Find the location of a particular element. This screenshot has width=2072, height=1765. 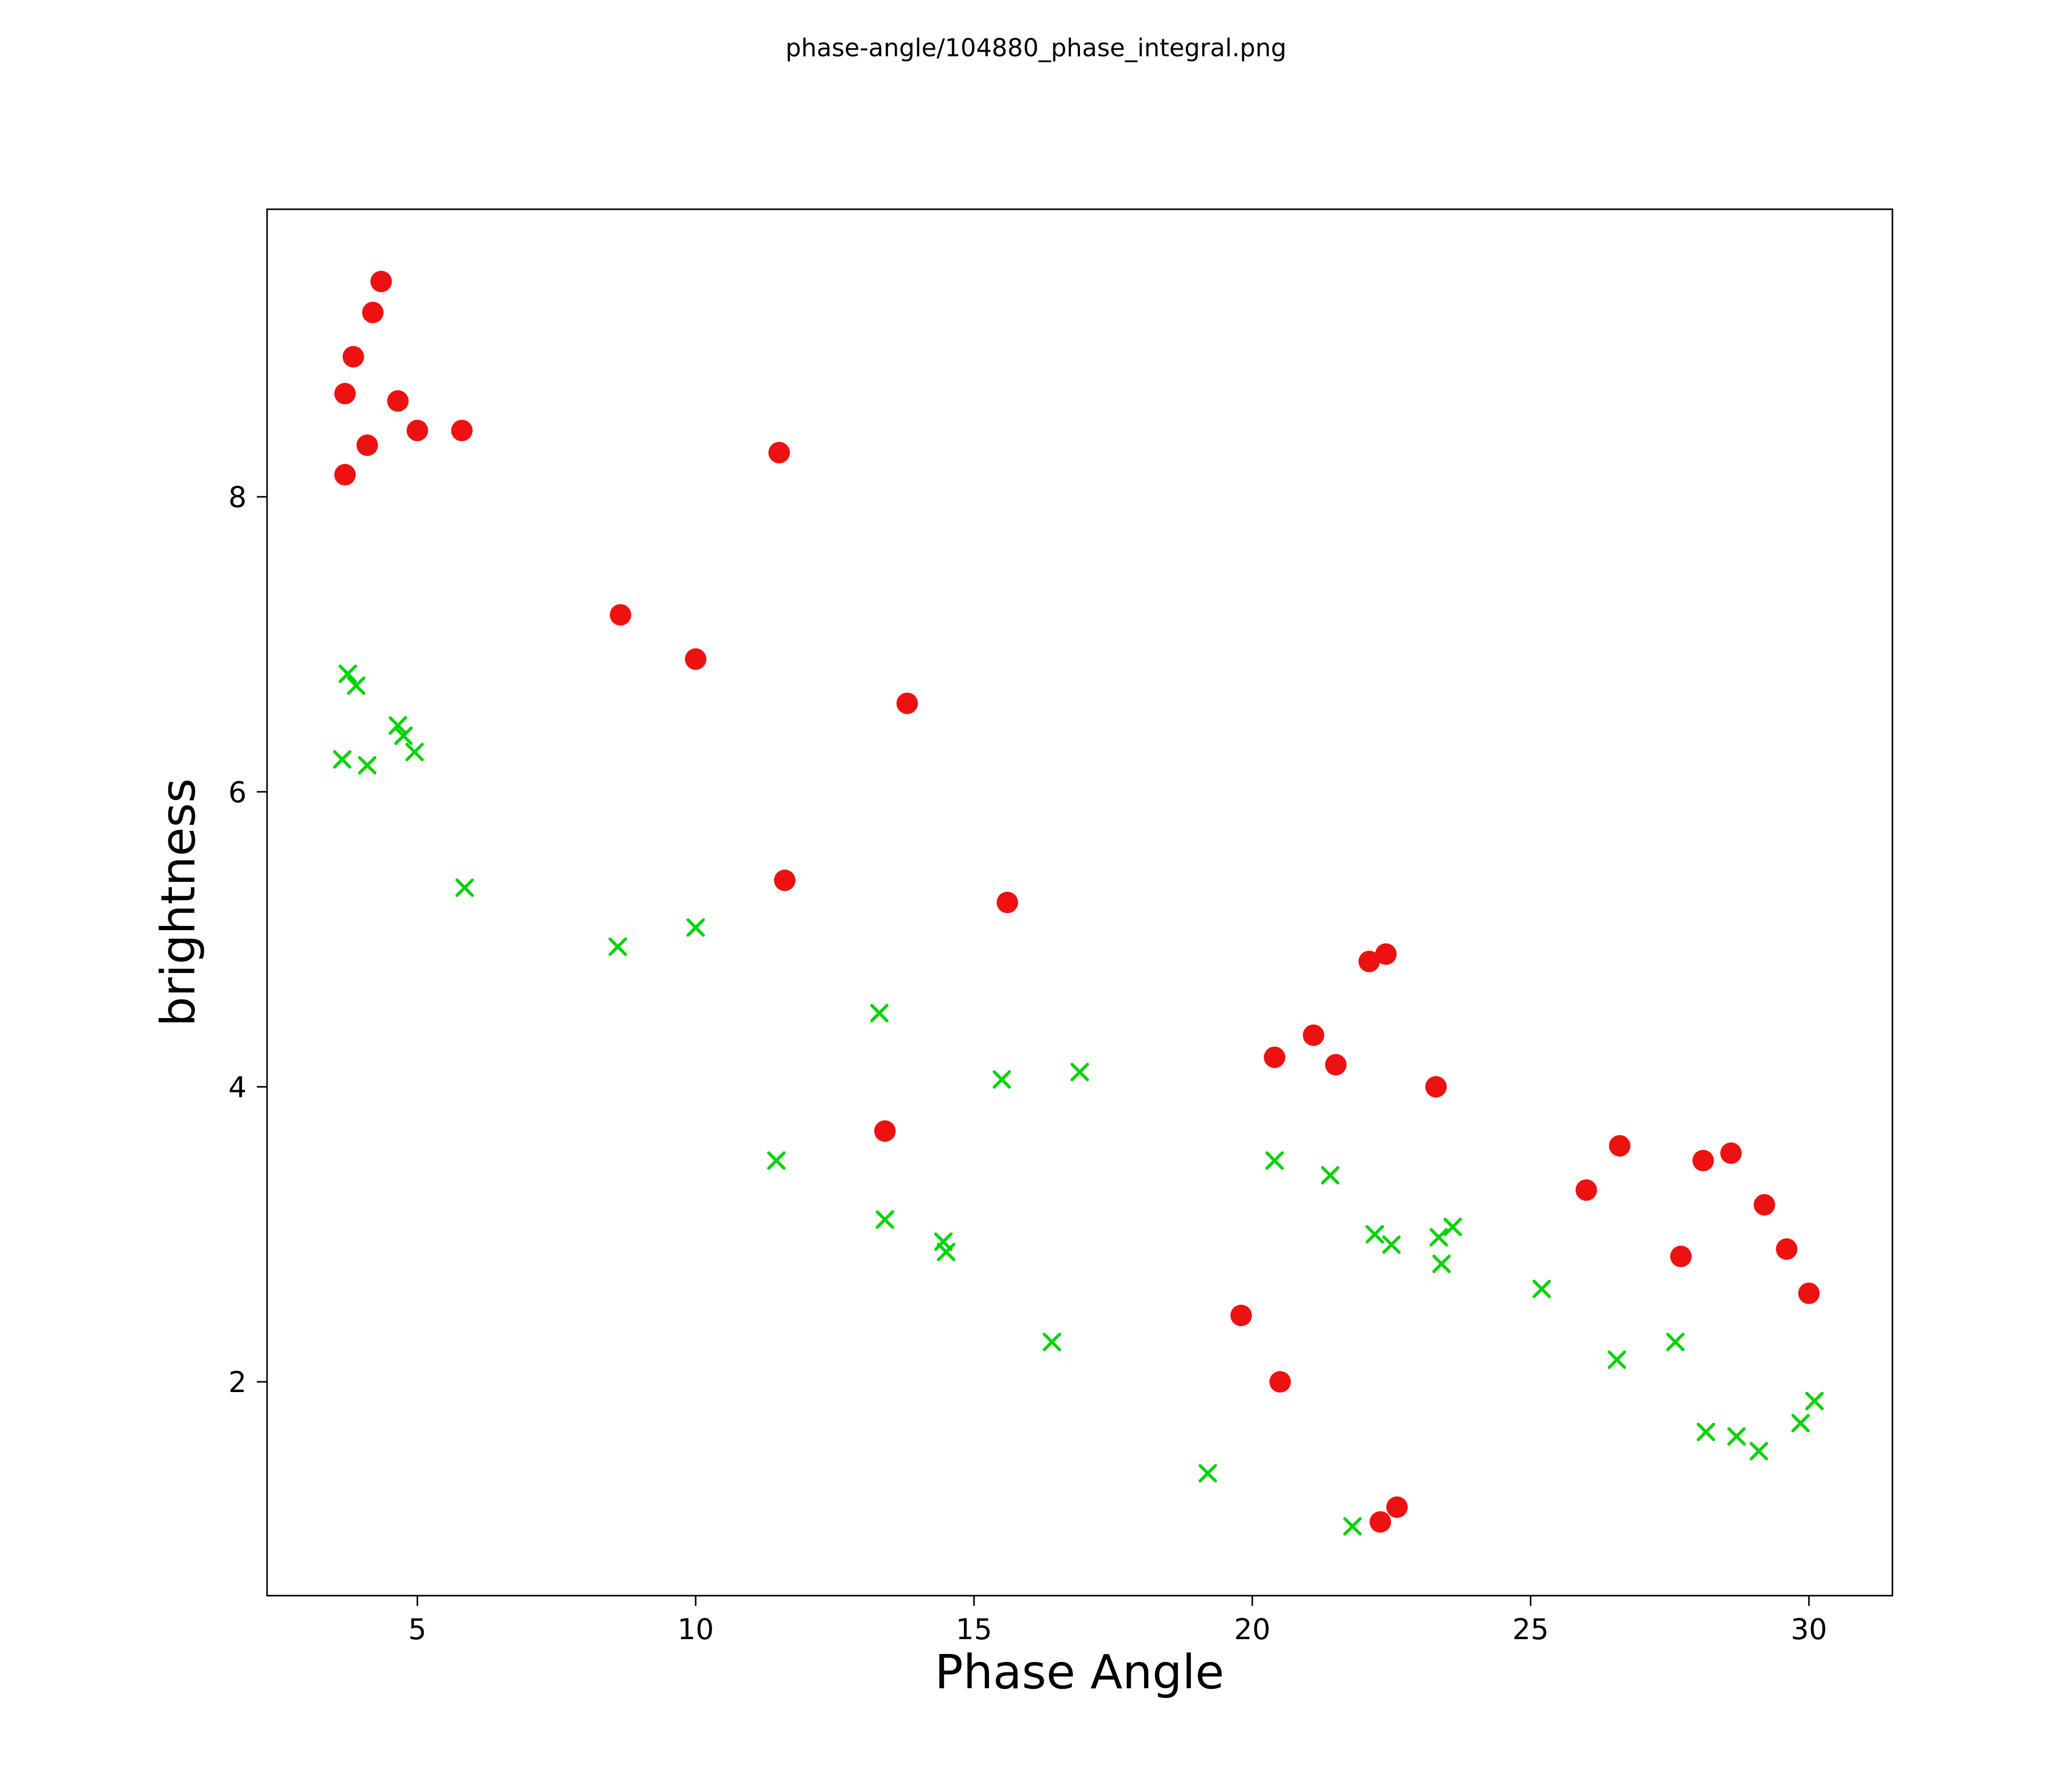

x-tick-label: 25 is located at coordinates (1530, 1630).